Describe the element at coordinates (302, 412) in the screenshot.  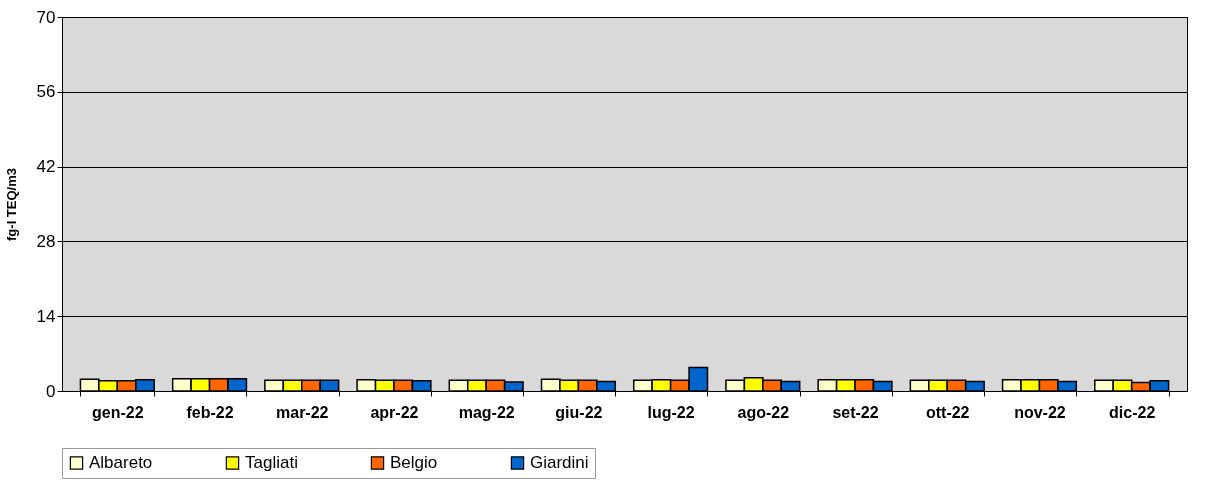
I see `x-tick-label: mar-22` at that location.